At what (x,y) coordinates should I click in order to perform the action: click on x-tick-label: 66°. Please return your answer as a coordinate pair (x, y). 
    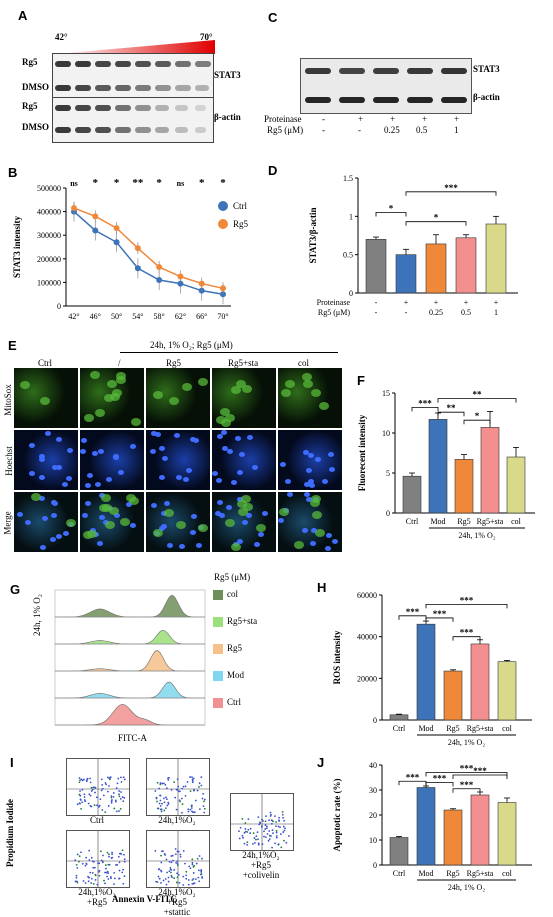
    Looking at the image, I should click on (201, 316).